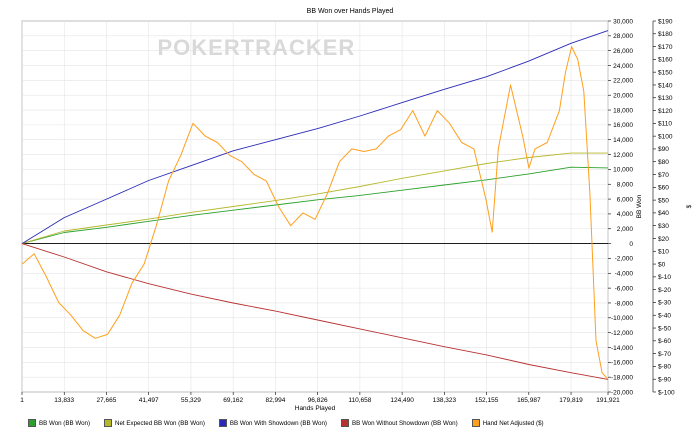 The height and width of the screenshot is (443, 700). I want to click on y-left-tick-label: 26,000, so click(623, 51).